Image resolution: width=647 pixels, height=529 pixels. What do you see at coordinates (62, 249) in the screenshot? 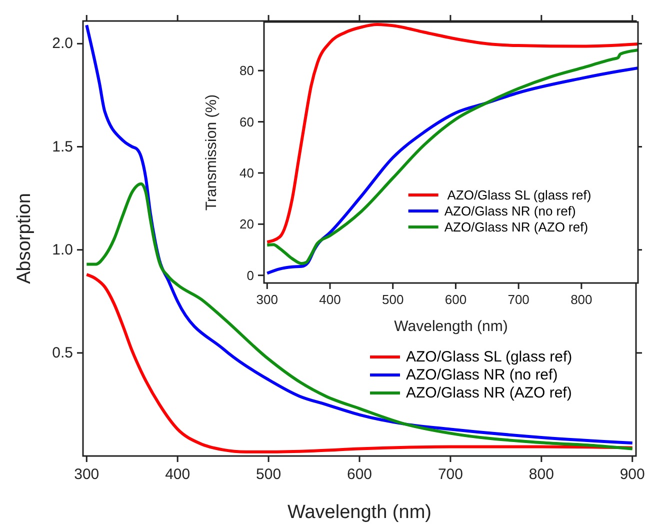
I see `y-tick-label: 1.0` at bounding box center [62, 249].